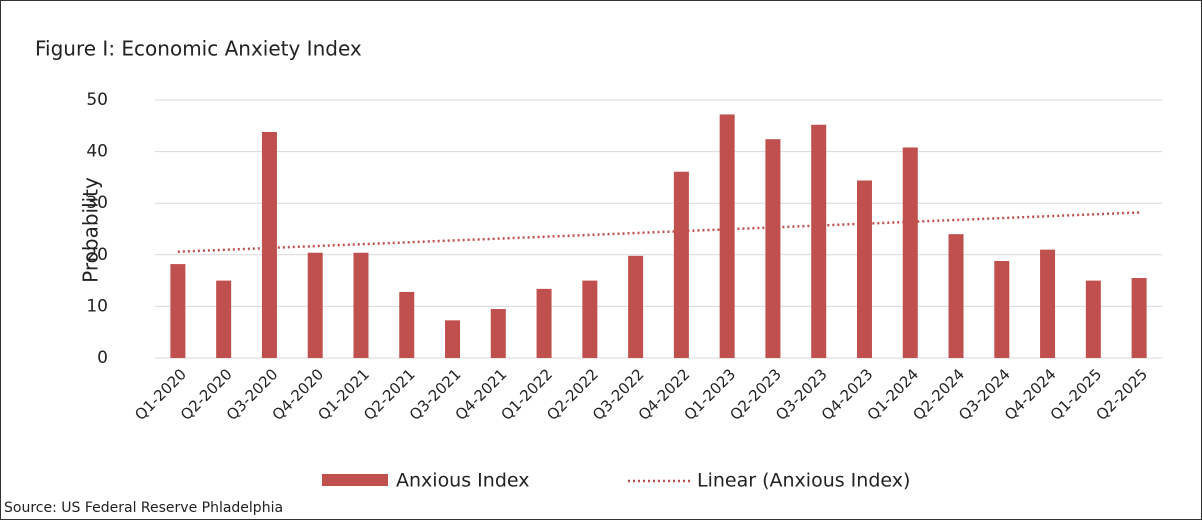 The width and height of the screenshot is (1202, 520). Describe the element at coordinates (462, 481) in the screenshot. I see `legend-label: Anxious Index` at that location.